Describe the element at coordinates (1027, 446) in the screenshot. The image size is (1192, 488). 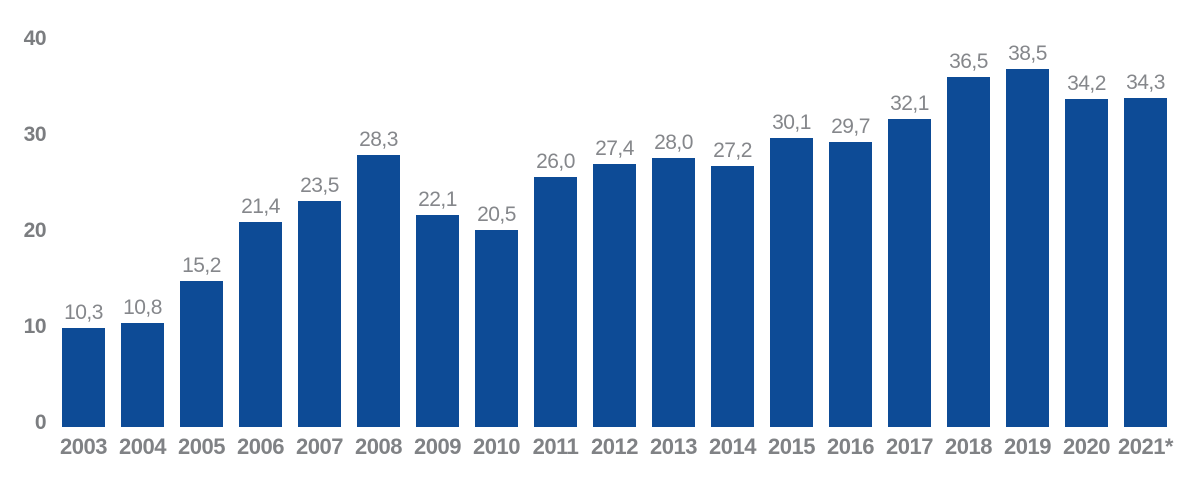
I see `x-axis-label: 2019` at that location.